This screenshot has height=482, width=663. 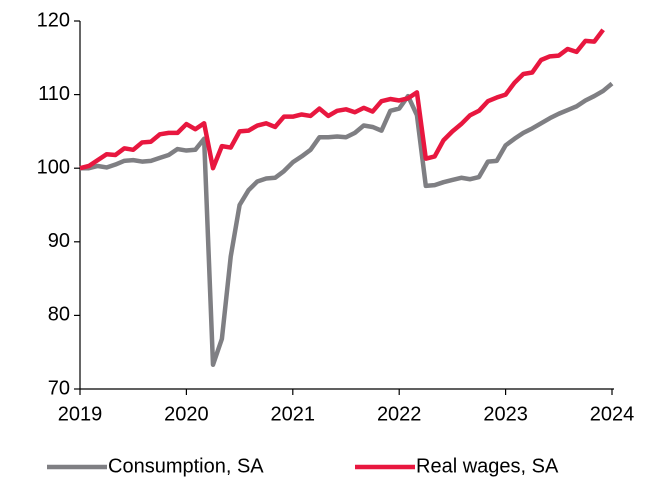 What do you see at coordinates (487, 466) in the screenshot?
I see `legend-label: Real wages, SA` at bounding box center [487, 466].